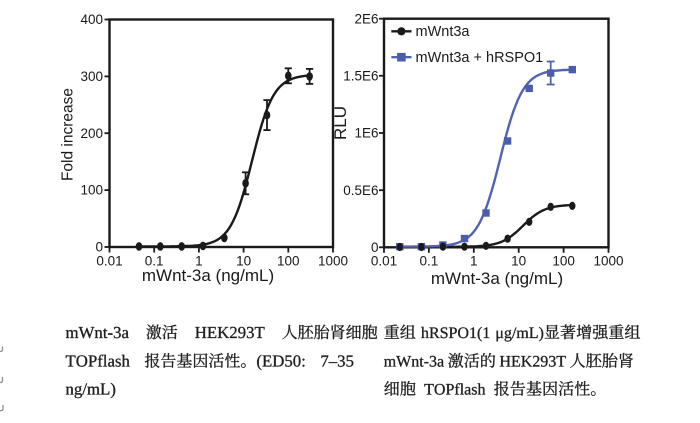 Image resolution: width=700 pixels, height=423 pixels. Describe the element at coordinates (68, 134) in the screenshot. I see `svg-text: Fold increase` at that location.